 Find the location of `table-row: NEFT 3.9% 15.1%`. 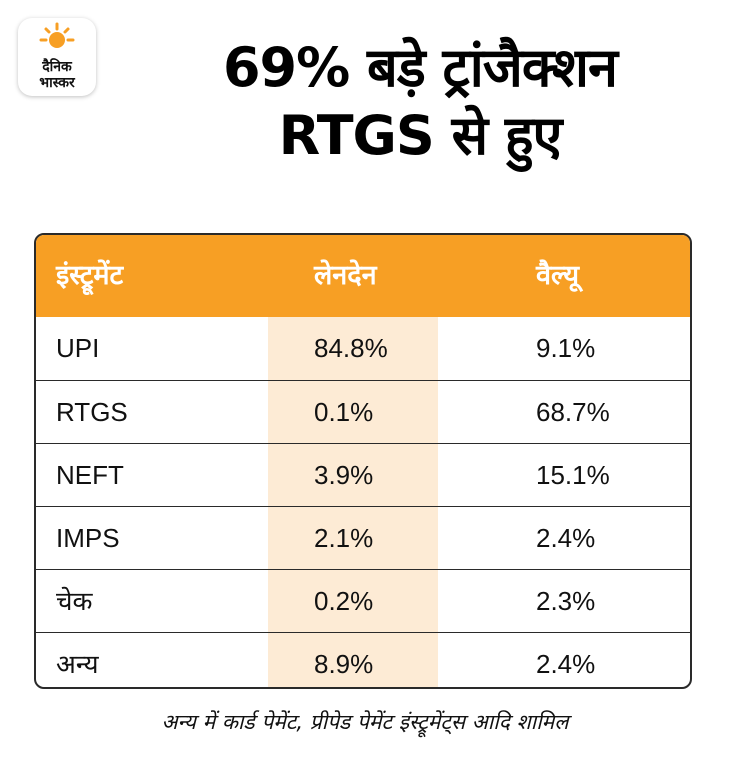

table-row: NEFT 3.9% 15.1% is located at coordinates (363, 475).